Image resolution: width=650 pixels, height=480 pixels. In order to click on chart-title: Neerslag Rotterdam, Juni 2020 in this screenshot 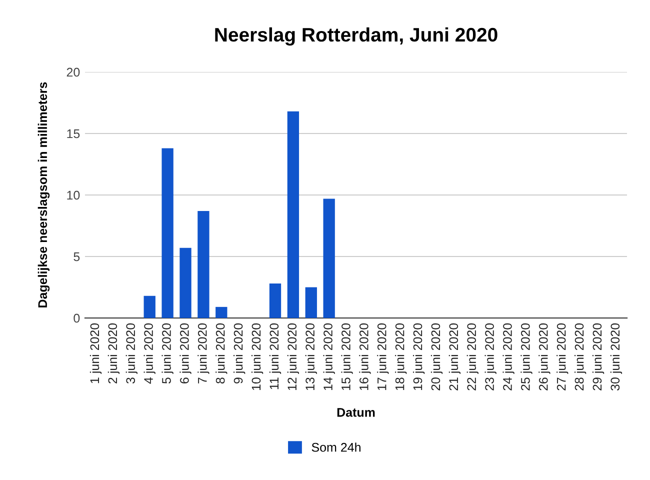, I will do `click(356, 36)`.